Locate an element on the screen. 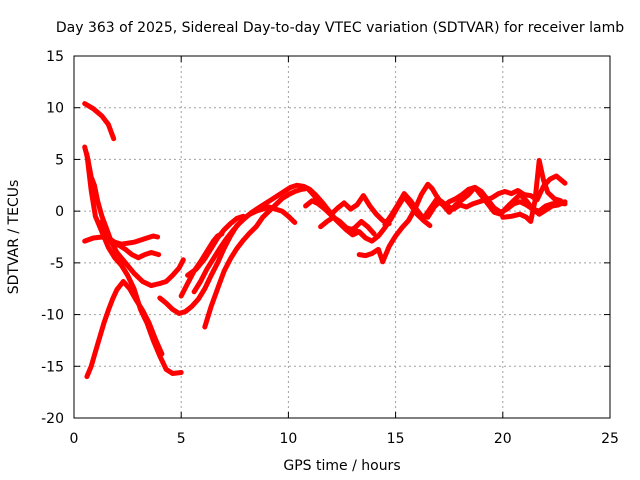  y-tick-label: 0 is located at coordinates (59, 212).